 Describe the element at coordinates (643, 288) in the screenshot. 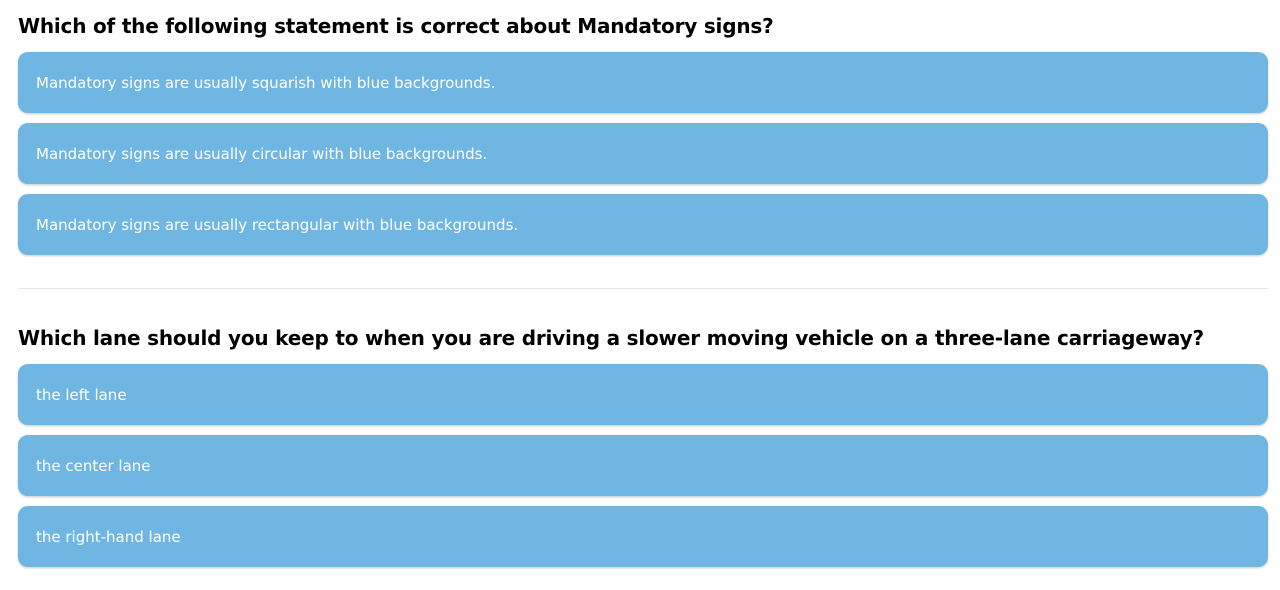

I see `question-divider` at that location.